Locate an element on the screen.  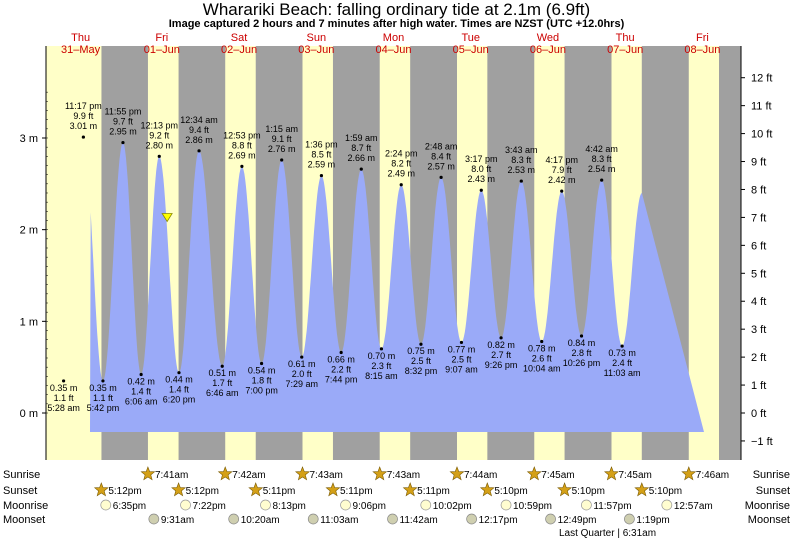
right-tick-label: 0 ft is located at coordinates (758, 414).